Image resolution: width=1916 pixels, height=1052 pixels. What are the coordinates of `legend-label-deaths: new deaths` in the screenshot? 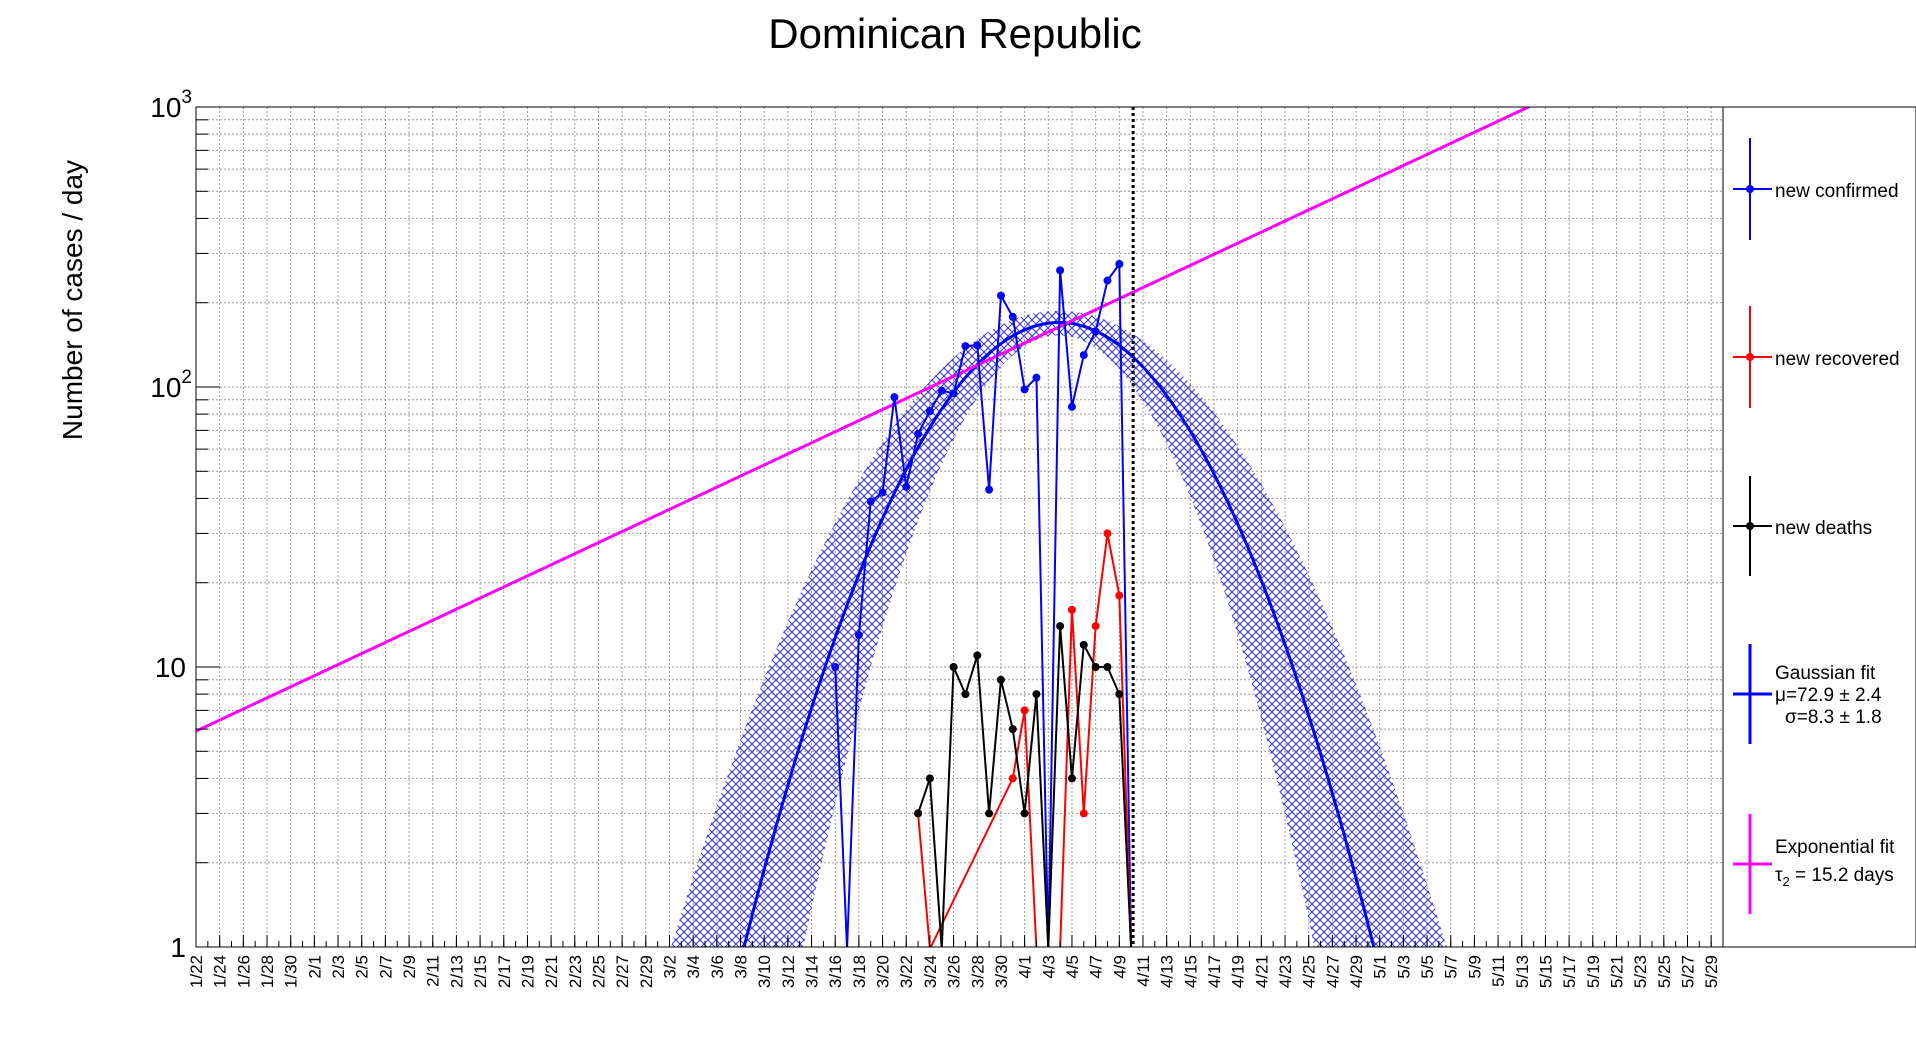 It's located at (1823, 528).